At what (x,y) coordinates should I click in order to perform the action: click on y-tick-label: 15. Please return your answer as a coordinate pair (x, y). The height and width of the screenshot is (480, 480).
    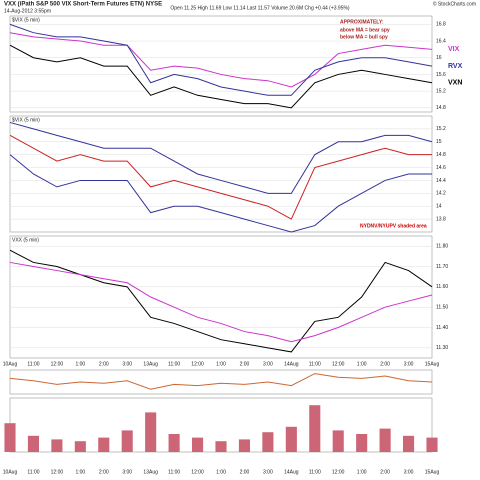
    Looking at the image, I should click on (439, 142).